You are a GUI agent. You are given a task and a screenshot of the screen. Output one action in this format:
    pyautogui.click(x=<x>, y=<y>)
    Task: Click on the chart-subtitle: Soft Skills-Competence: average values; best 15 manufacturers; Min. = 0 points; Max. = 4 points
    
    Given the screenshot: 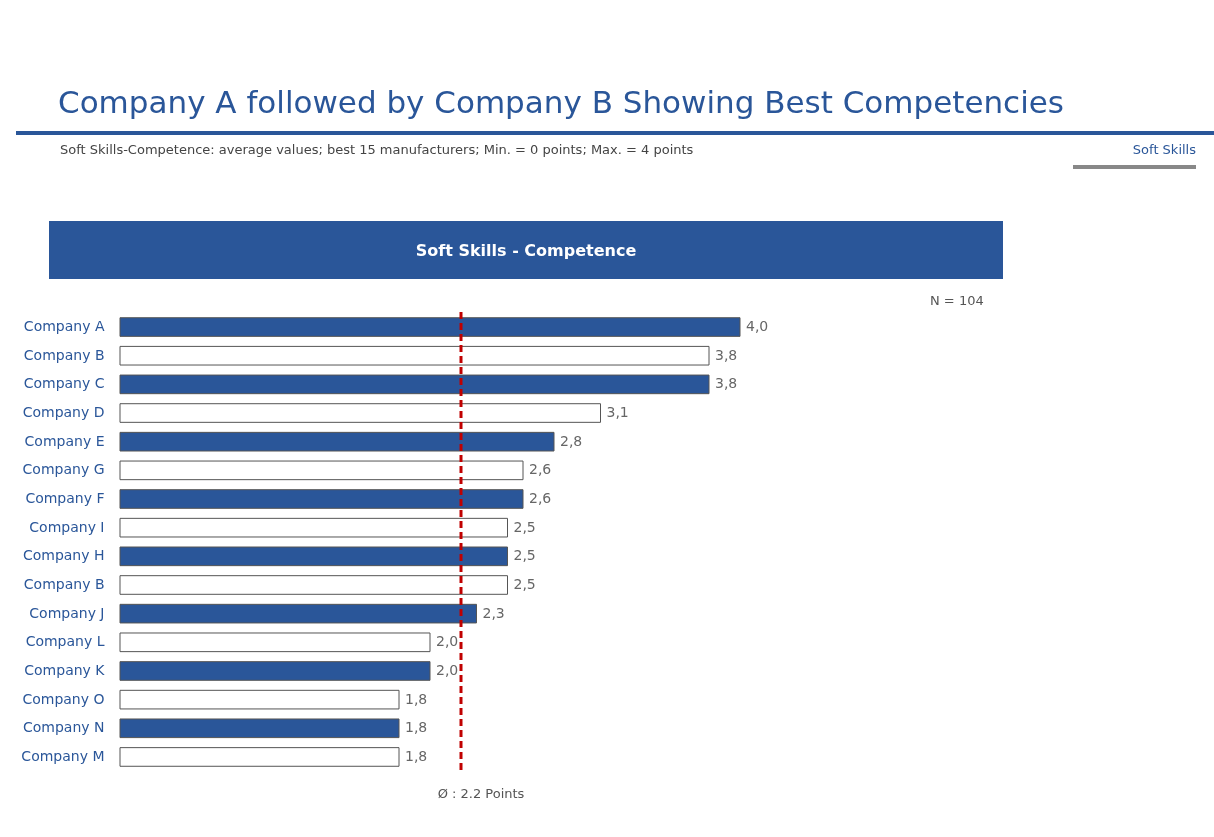 What is the action you would take?
    pyautogui.click(x=377, y=149)
    